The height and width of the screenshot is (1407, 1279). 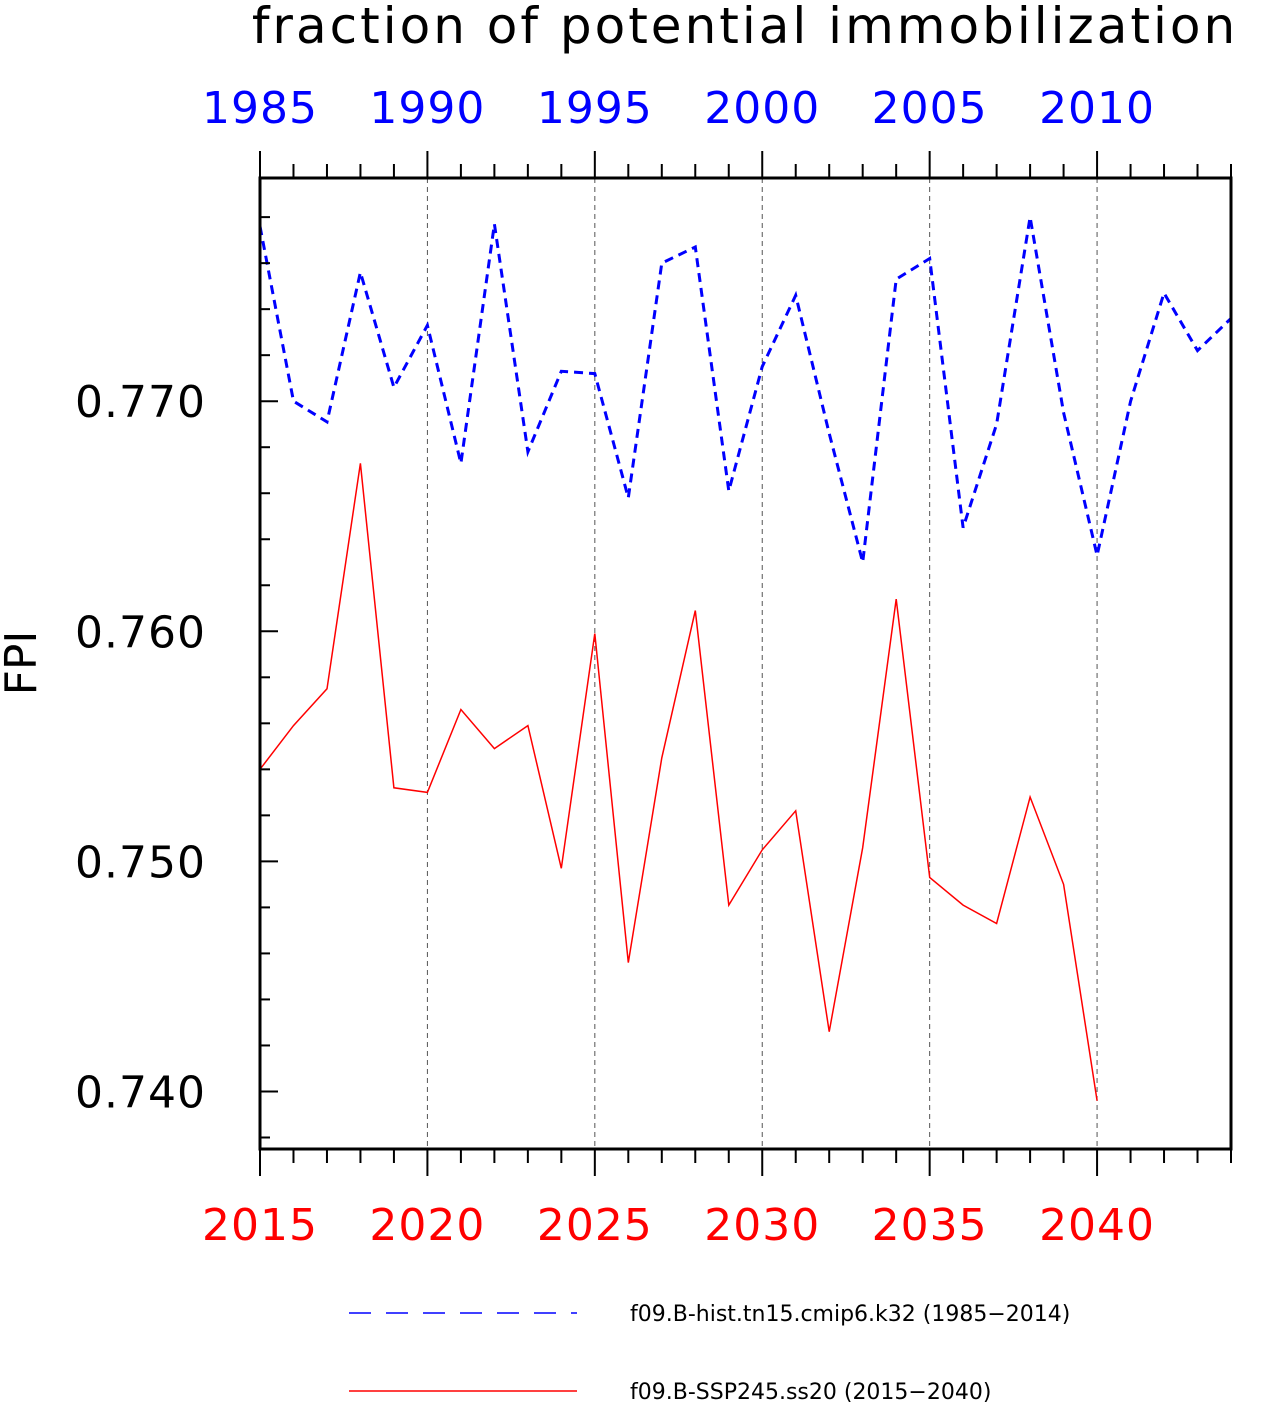 I want to click on y-tick-label-0.750: 0.750, so click(x=140, y=862).